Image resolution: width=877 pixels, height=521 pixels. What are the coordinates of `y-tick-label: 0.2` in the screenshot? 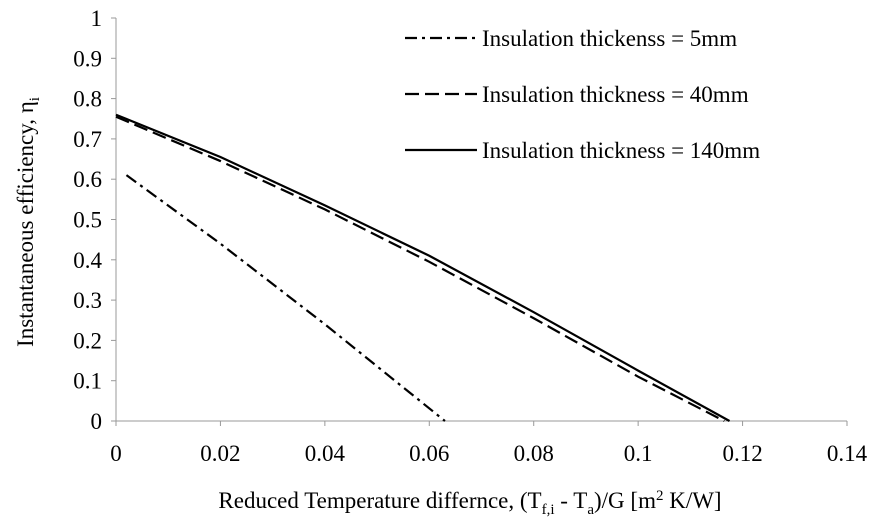 It's located at (87, 340).